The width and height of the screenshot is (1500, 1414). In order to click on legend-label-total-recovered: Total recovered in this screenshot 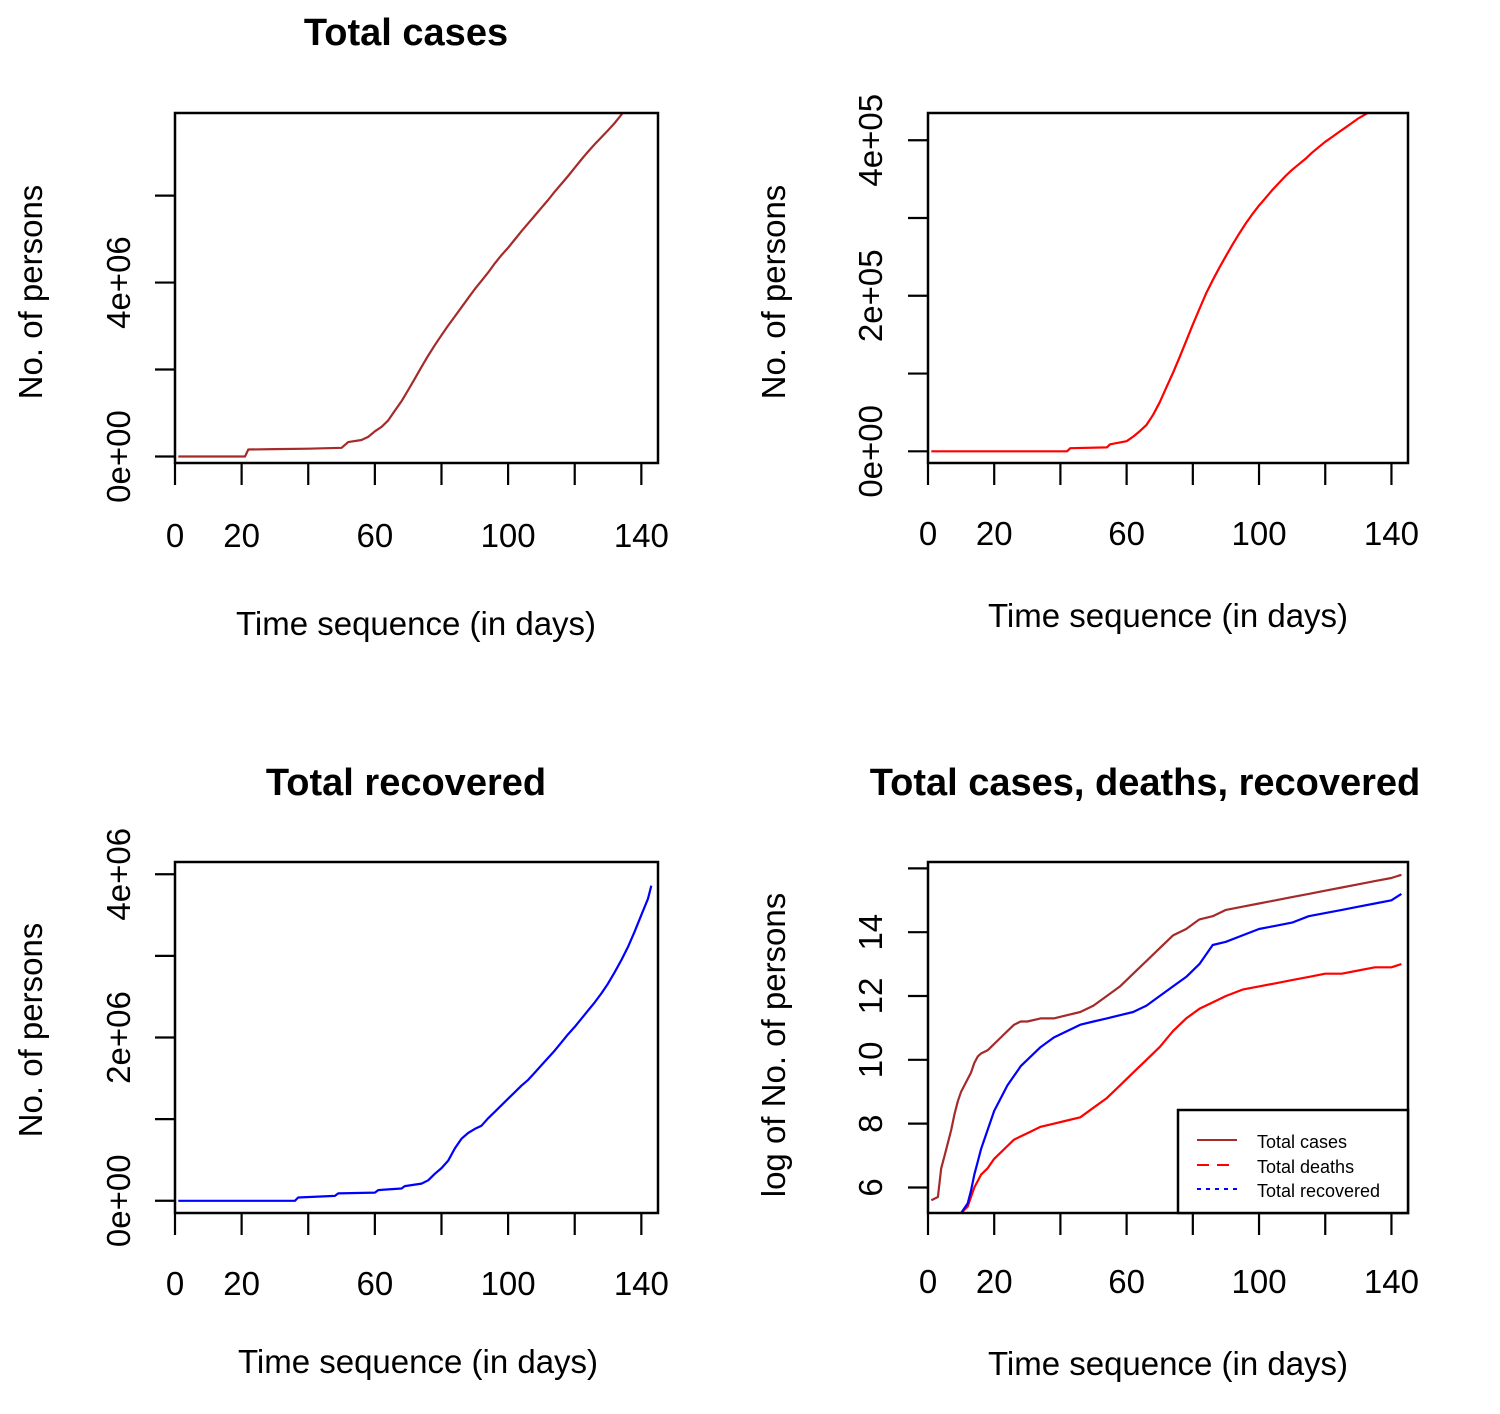, I will do `click(1318, 1191)`.